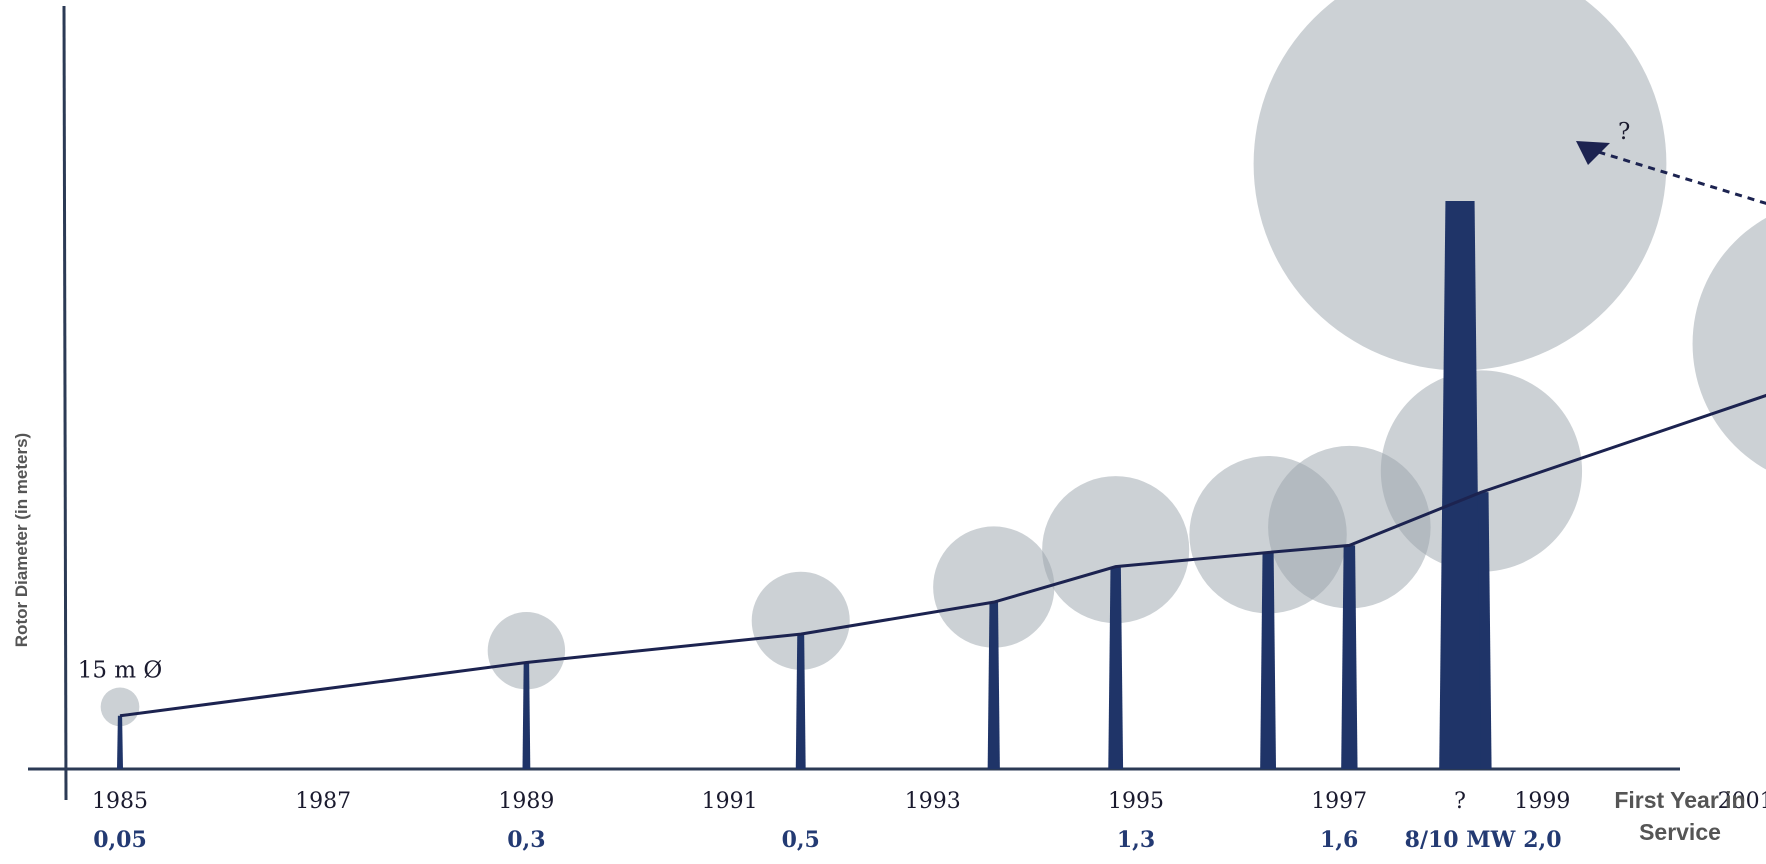 This screenshot has width=1766, height=864. Describe the element at coordinates (1679, 800) in the screenshot. I see `x-axis-label-line-1: First Year in` at that location.